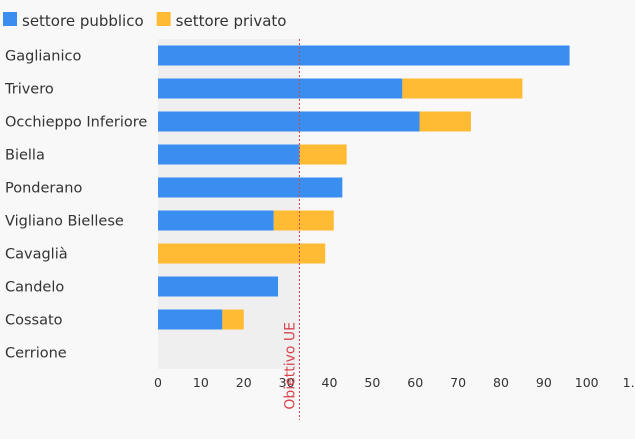 Image resolution: width=635 pixels, height=439 pixels. What do you see at coordinates (36, 255) in the screenshot?
I see `category-label: Cavaglià` at bounding box center [36, 255].